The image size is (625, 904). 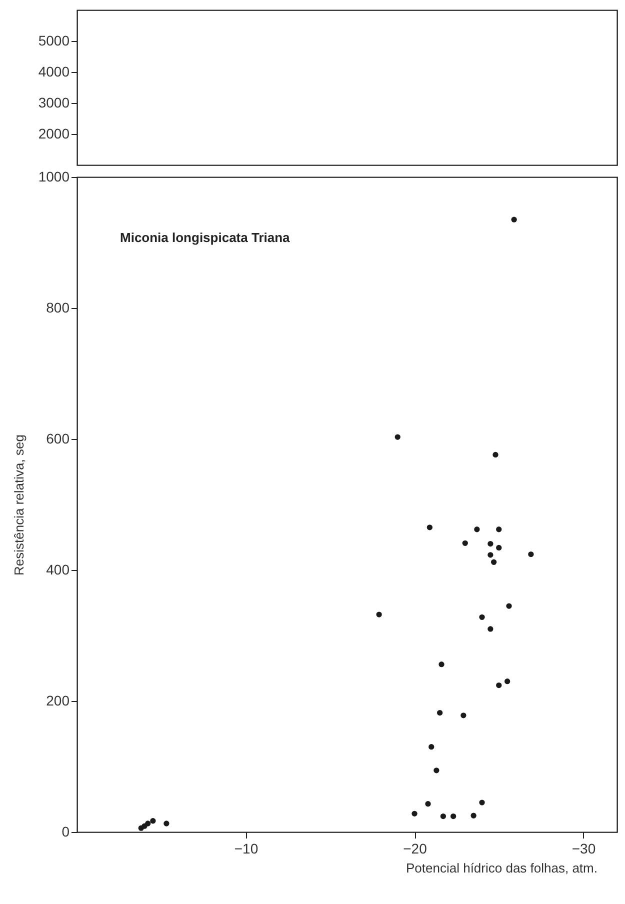 I want to click on x-tick-label: −20, so click(x=415, y=848).